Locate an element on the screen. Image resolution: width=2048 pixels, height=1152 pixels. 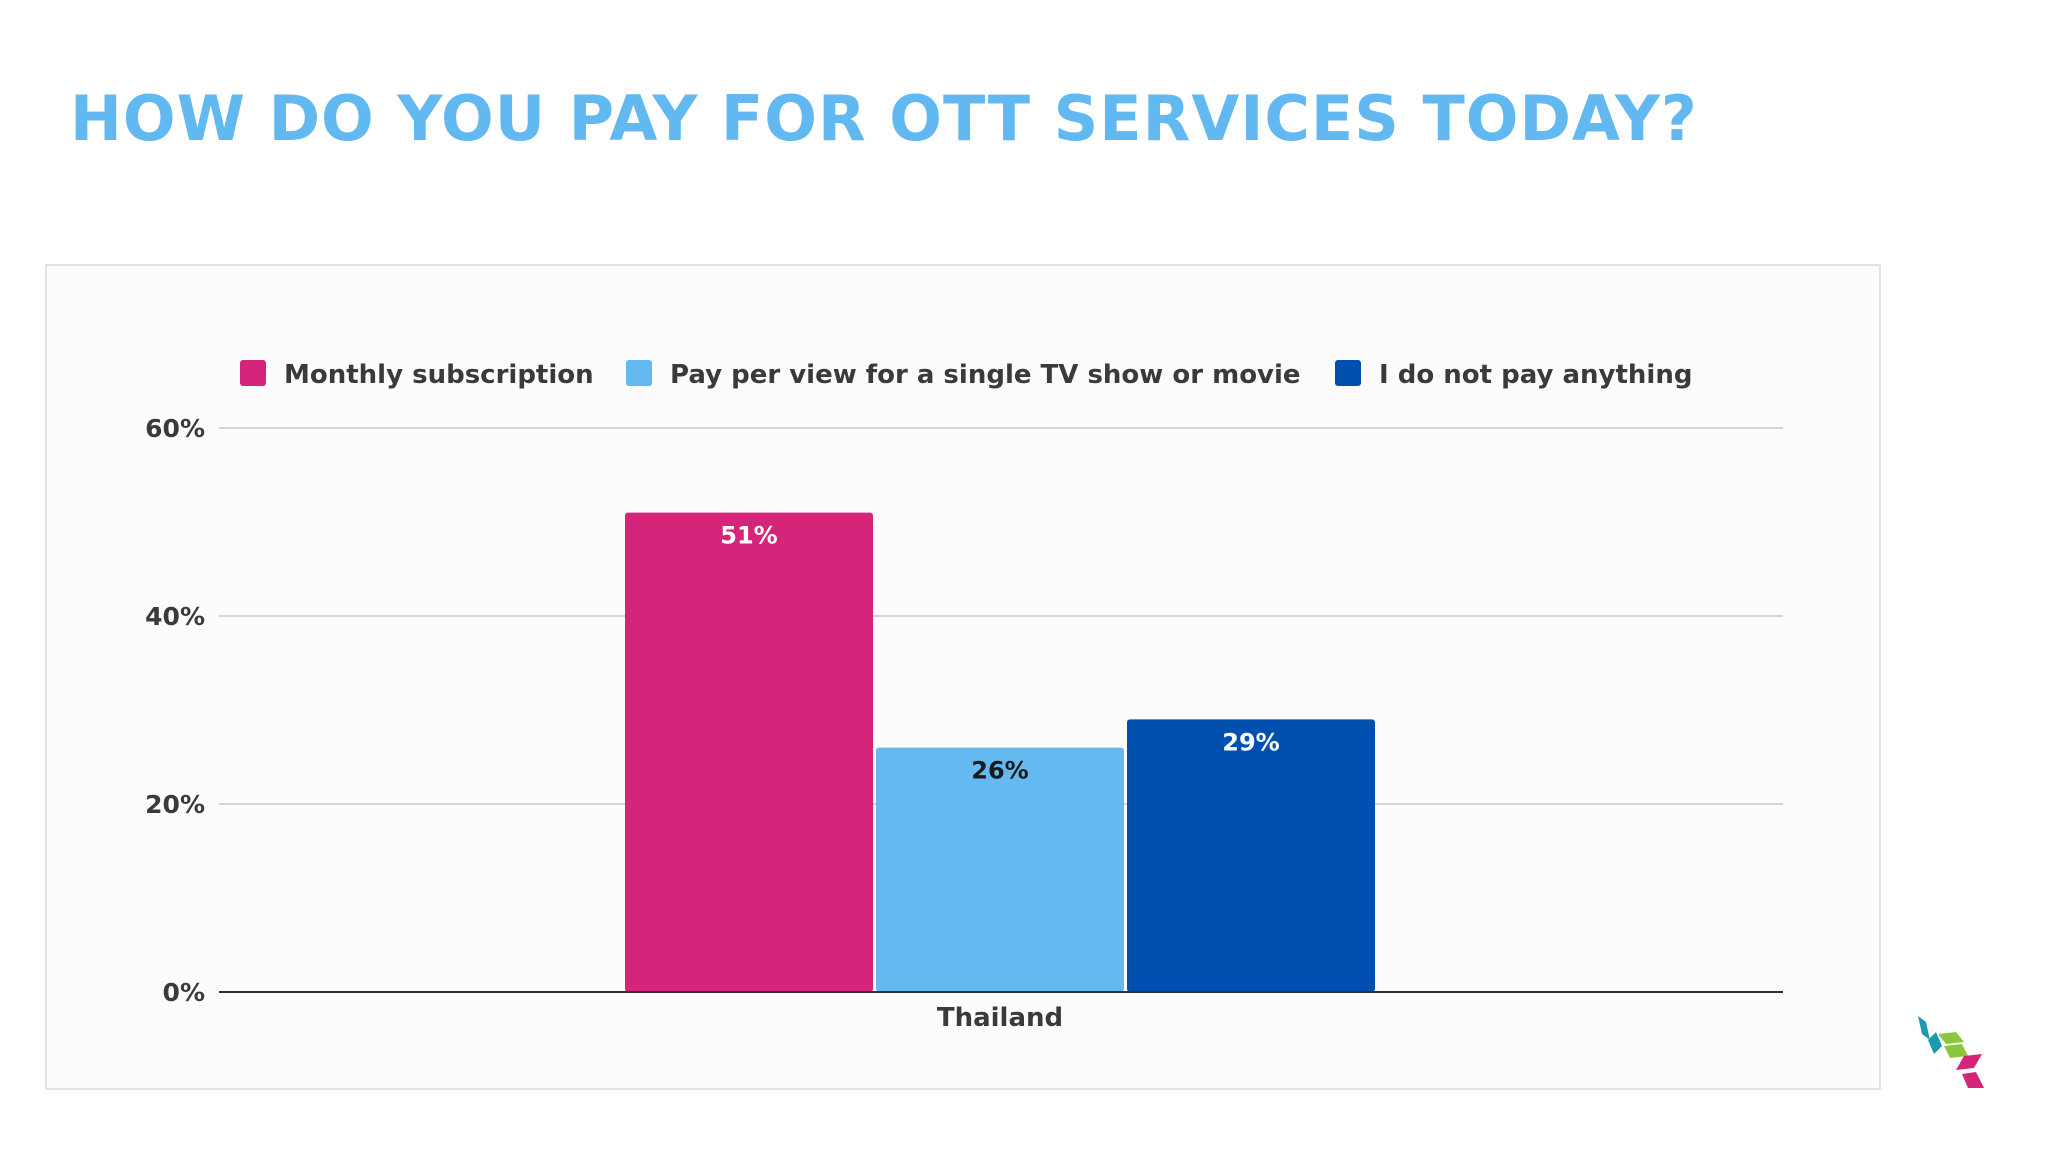
data-label: 29% is located at coordinates (1250, 742).